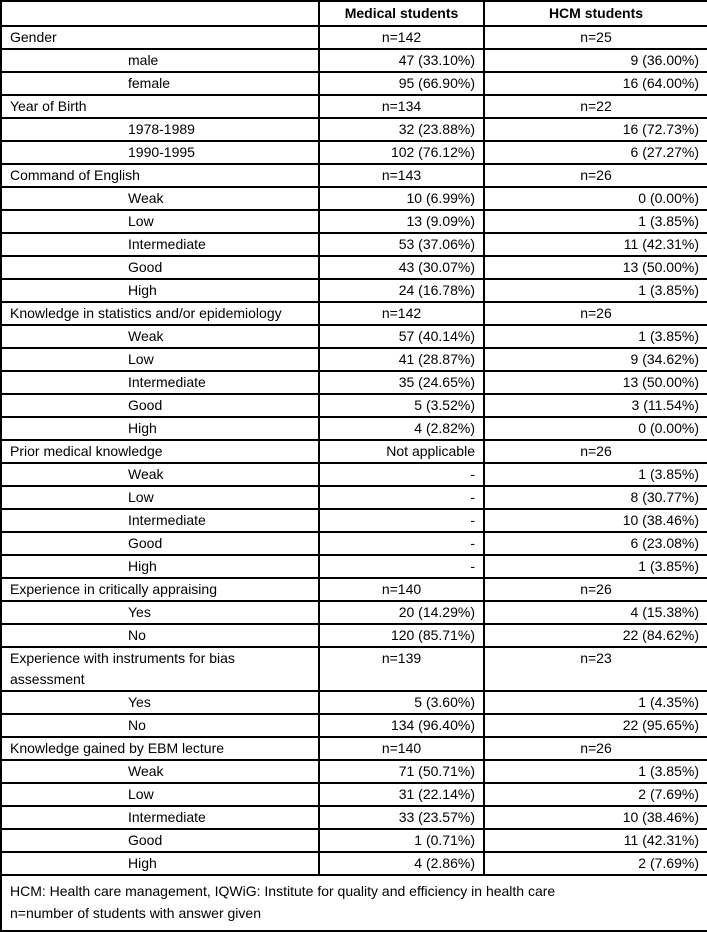  I want to click on header-row: Medical students HCM students, so click(353, 13).